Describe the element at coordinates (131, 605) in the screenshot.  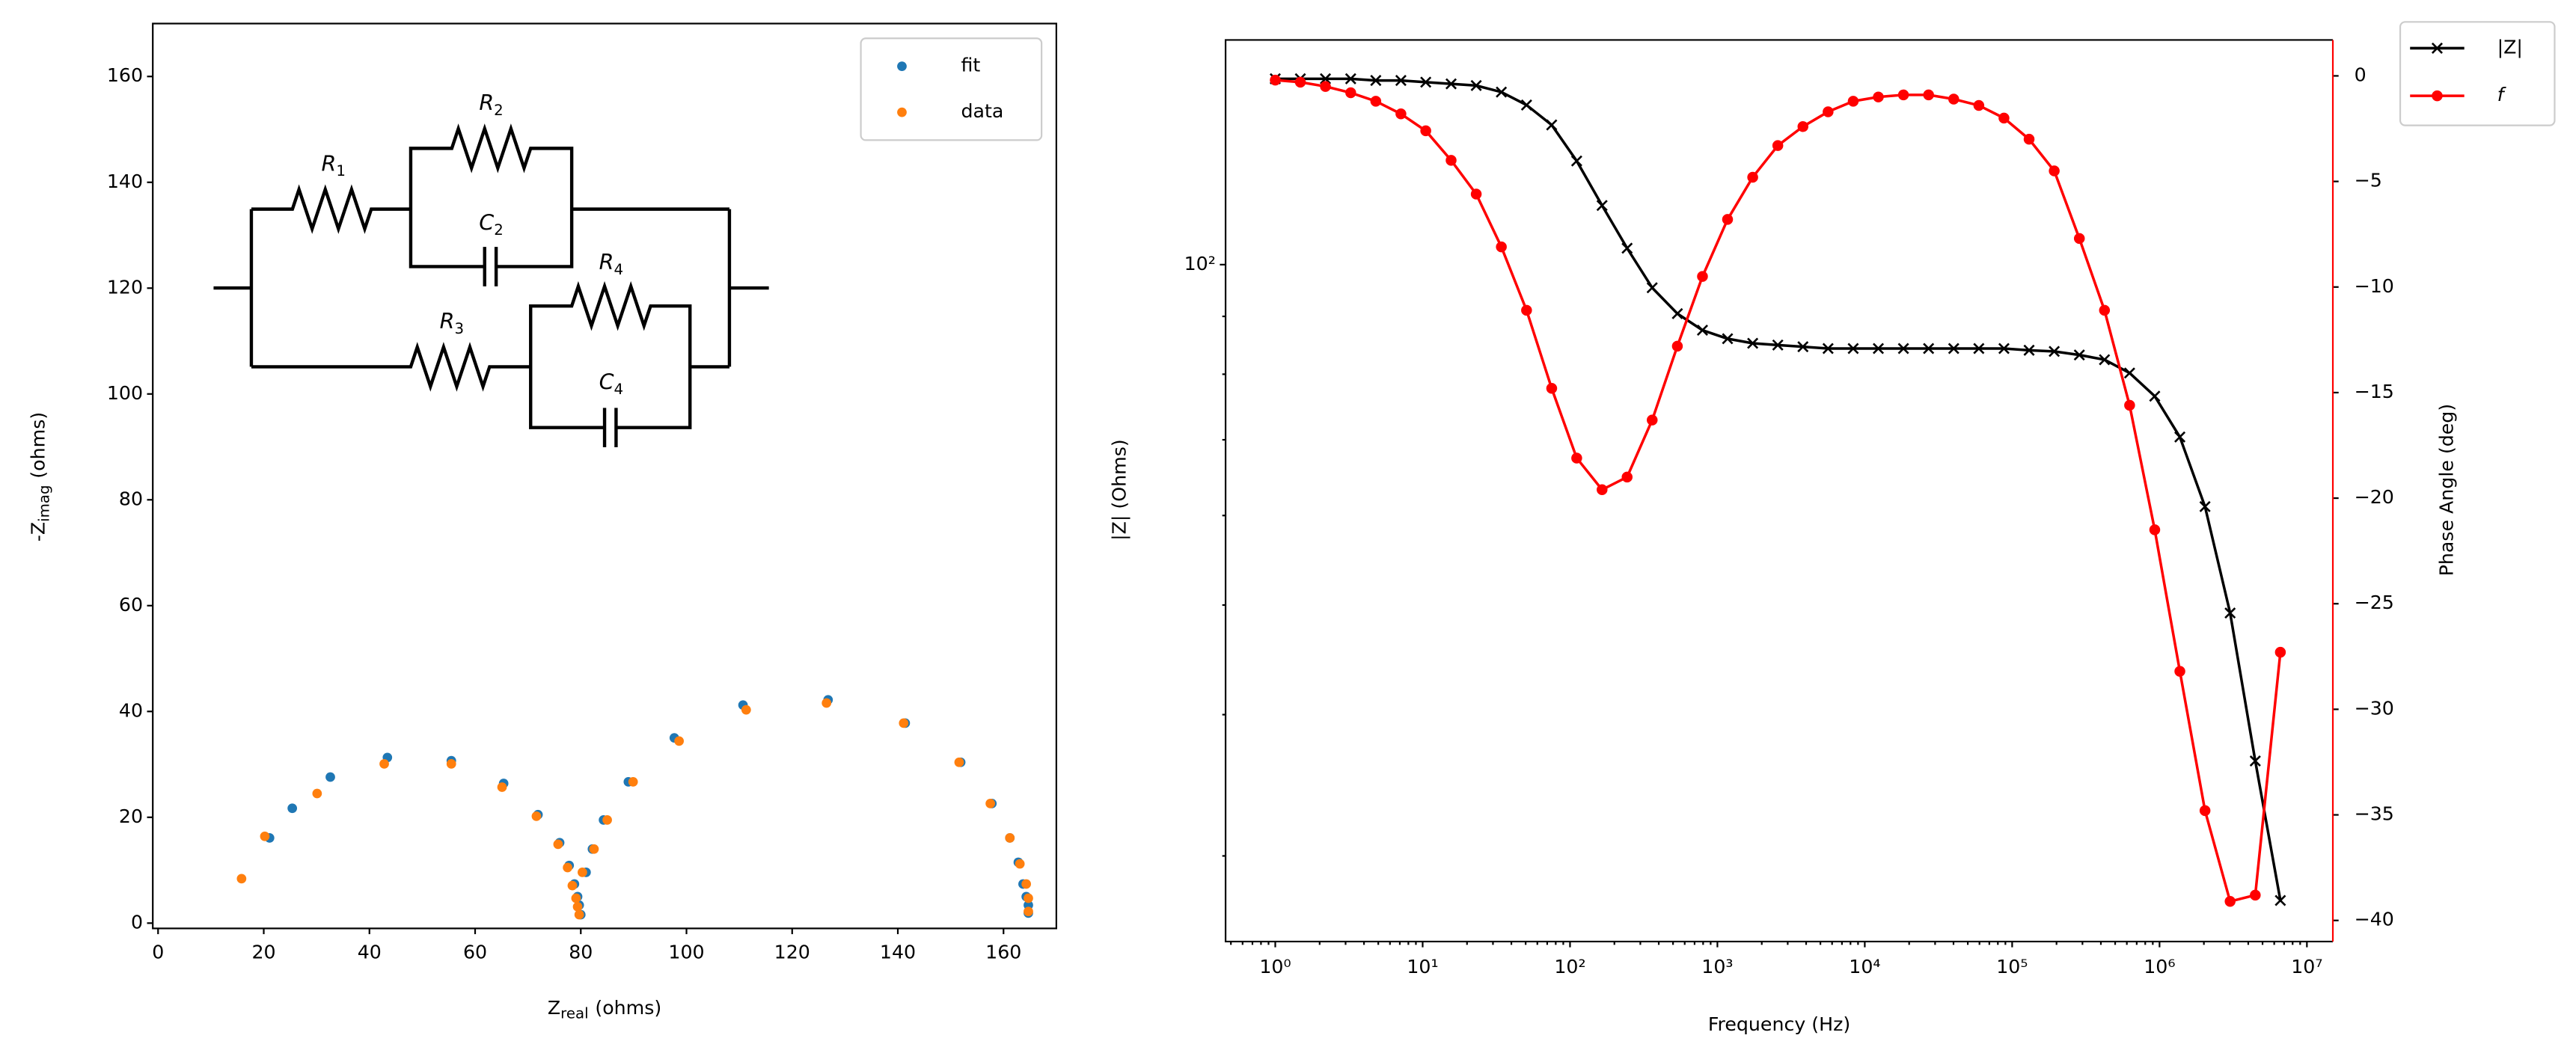
I see `y-tick-label: 60` at that location.